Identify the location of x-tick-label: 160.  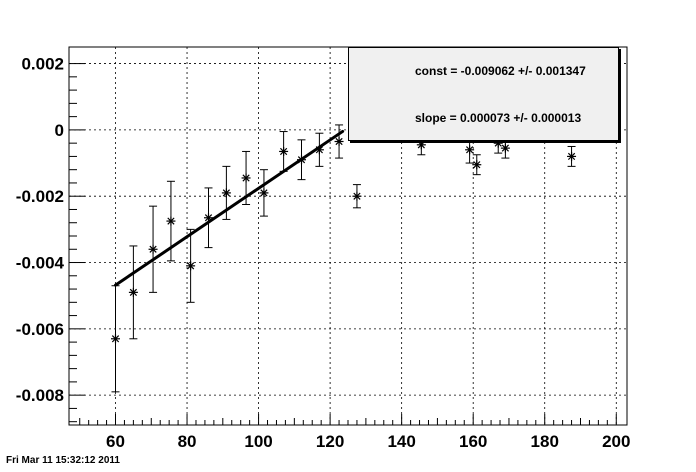
(473, 441).